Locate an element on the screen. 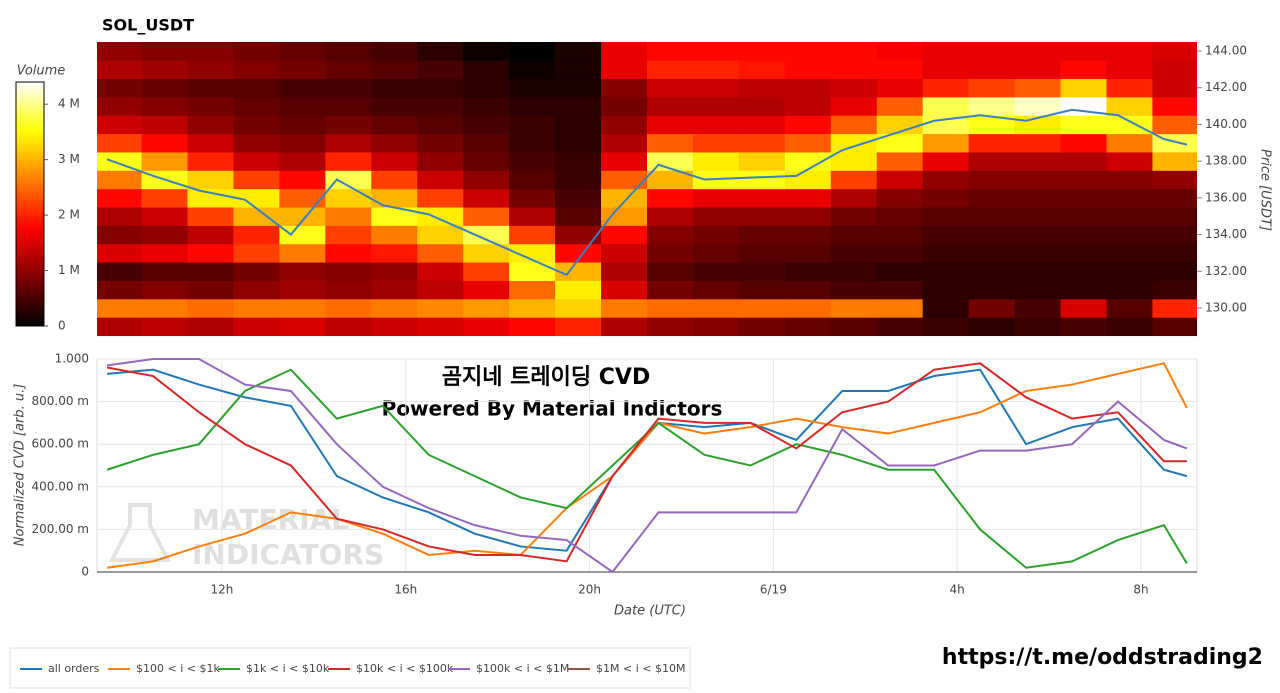 This screenshot has height=693, width=1280. colorbar-tick-label: 3 M is located at coordinates (69, 159).